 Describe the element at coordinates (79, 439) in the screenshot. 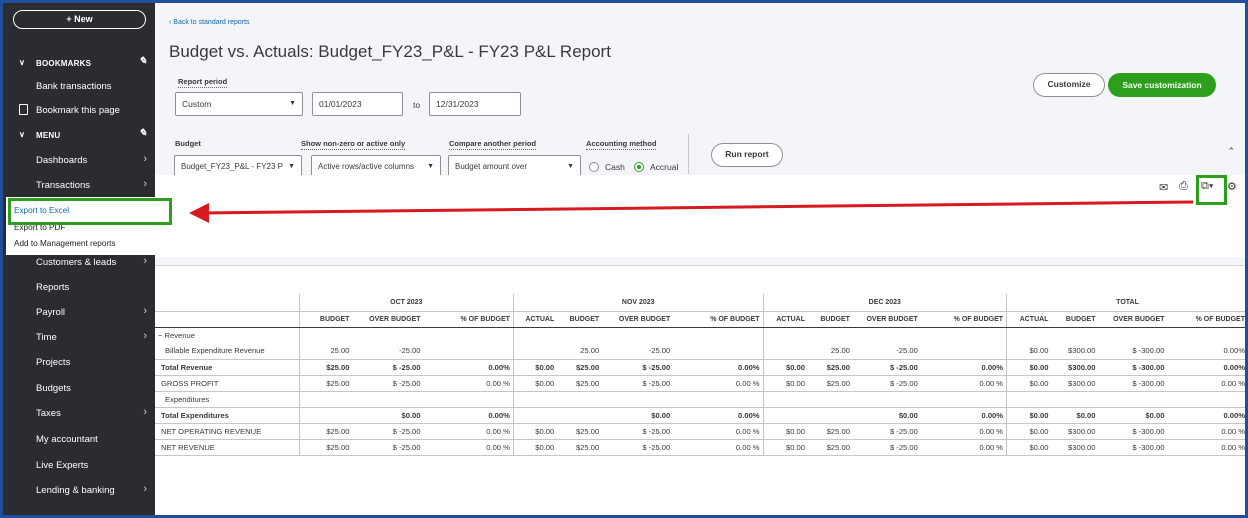

I see `sidebar-item-my-accountant: My accountant` at that location.